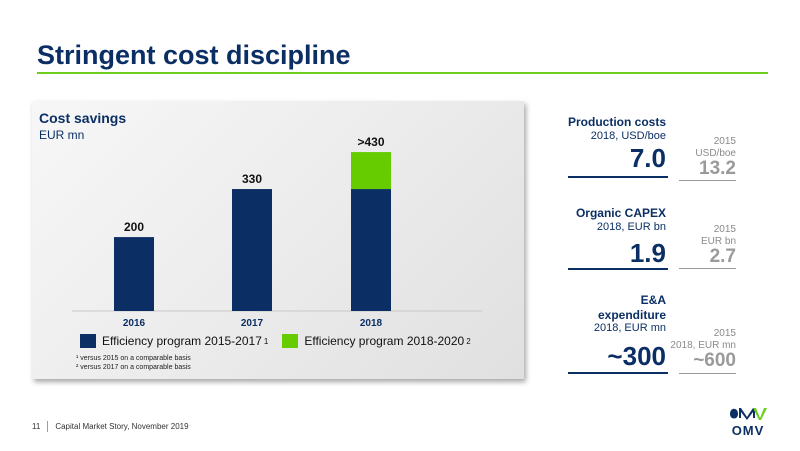 This screenshot has width=800, height=451. What do you see at coordinates (748, 413) in the screenshot?
I see `omv-logo-icon` at bounding box center [748, 413].